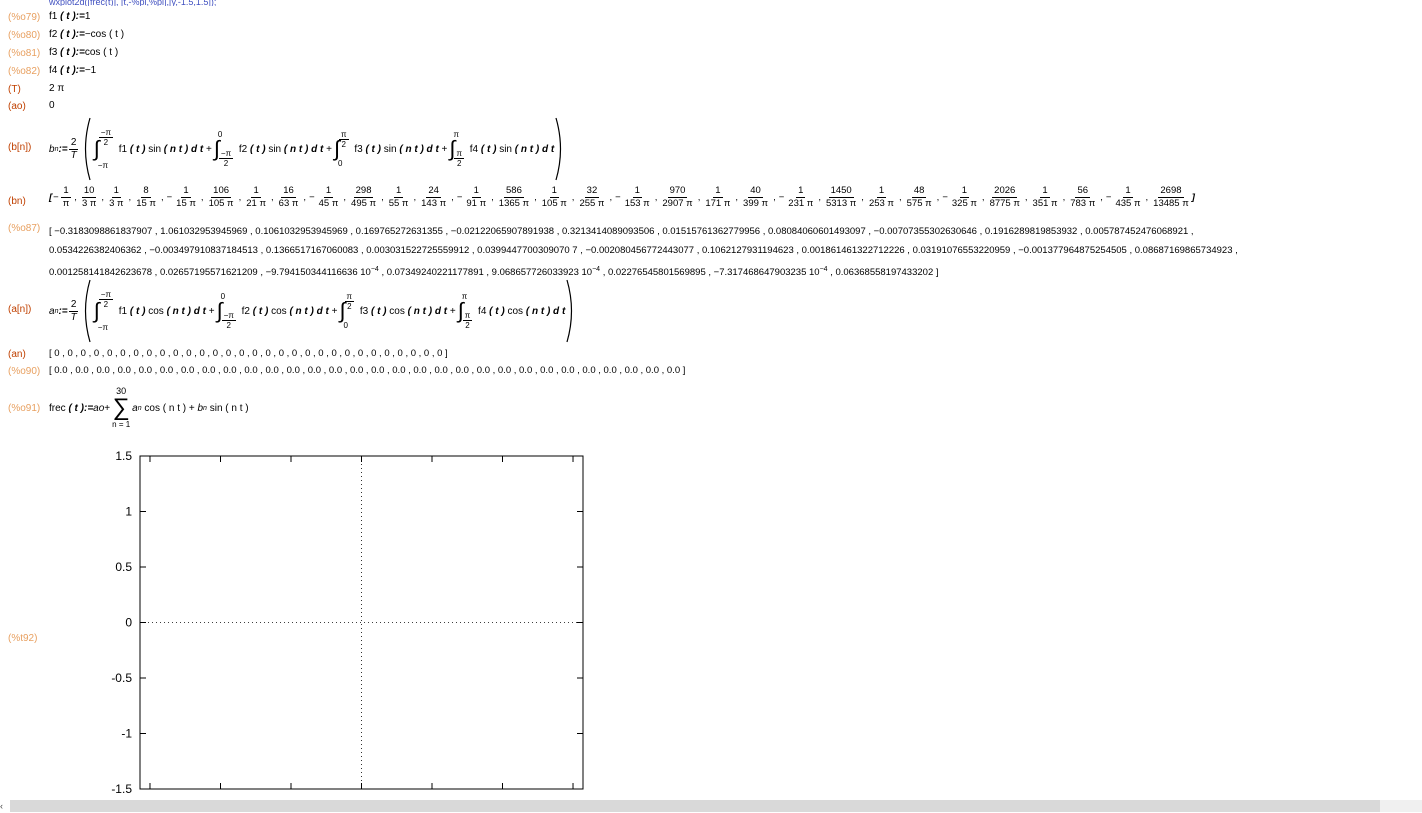 The height and width of the screenshot is (813, 1422). What do you see at coordinates (51, 197) in the screenshot?
I see `list-open-bracket: [` at bounding box center [51, 197].